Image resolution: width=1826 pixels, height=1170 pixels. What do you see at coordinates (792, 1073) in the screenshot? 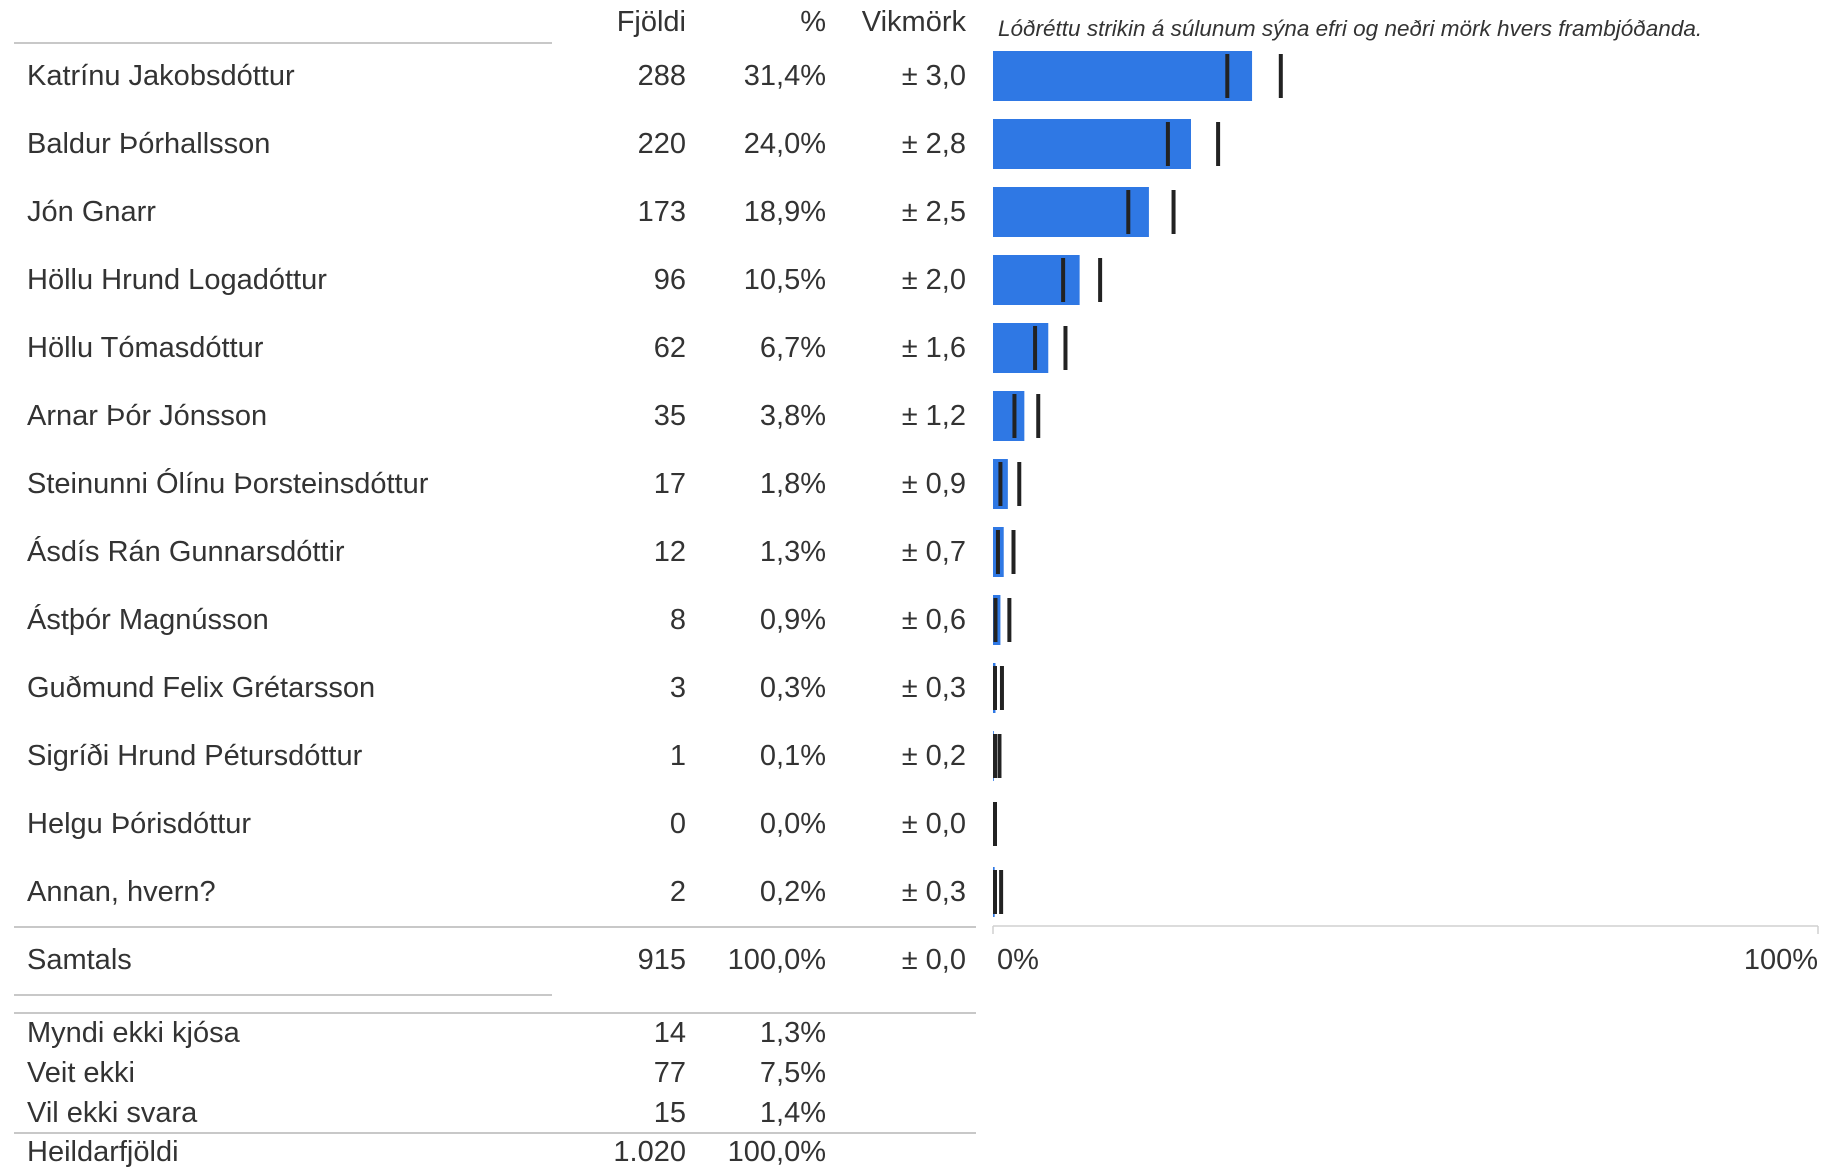
I see `extra-percent: 7,5%` at bounding box center [792, 1073].